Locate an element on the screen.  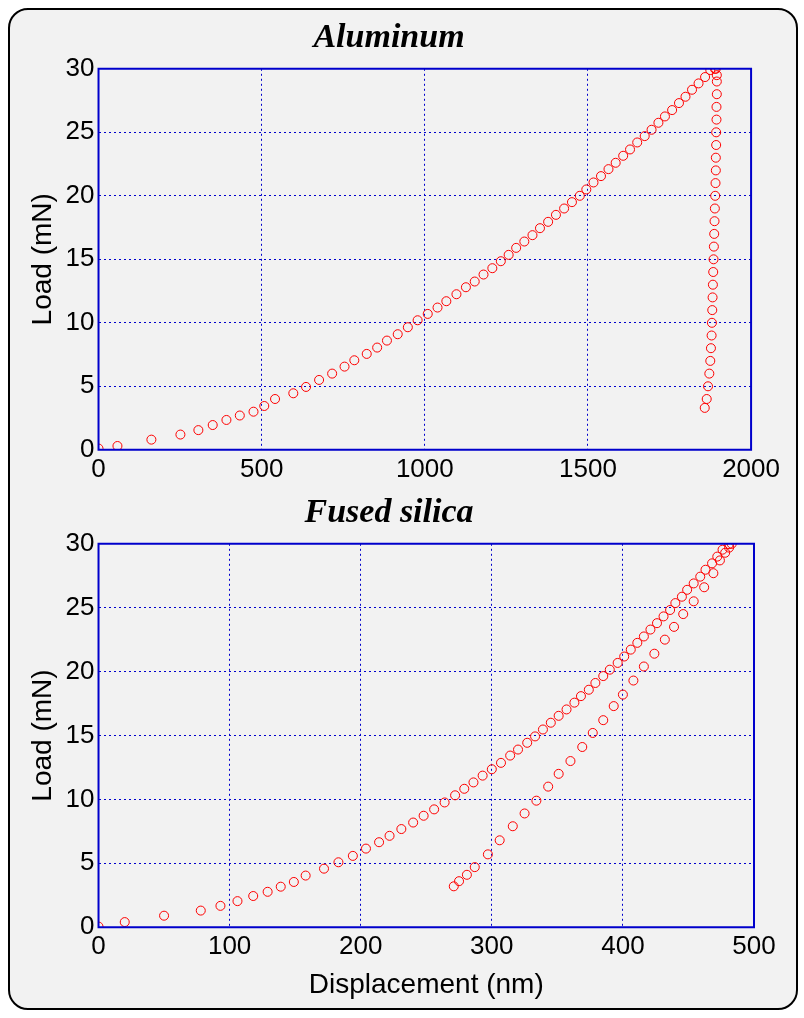
chart-title: Fused silica is located at coordinates (388, 511).